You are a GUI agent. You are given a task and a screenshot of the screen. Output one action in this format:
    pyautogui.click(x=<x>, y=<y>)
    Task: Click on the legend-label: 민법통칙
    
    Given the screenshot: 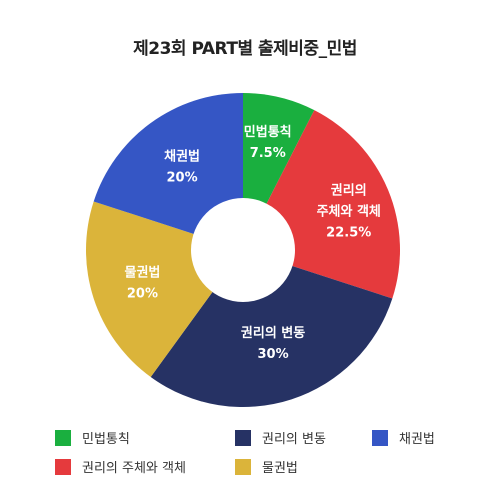 What is the action you would take?
    pyautogui.click(x=106, y=439)
    